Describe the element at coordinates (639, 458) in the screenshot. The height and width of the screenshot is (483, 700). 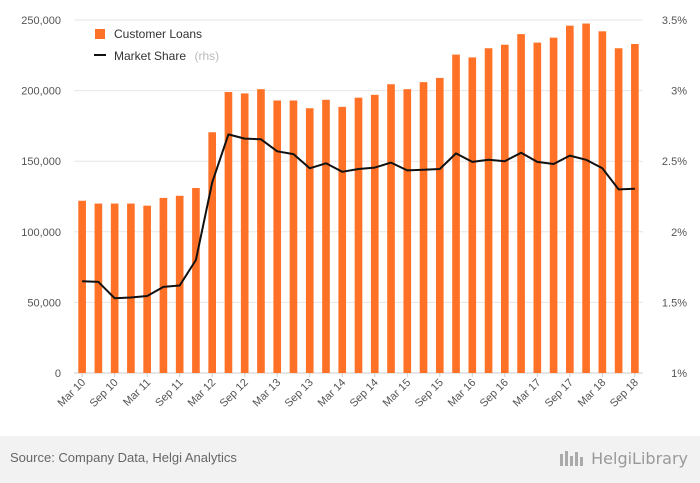
I see `logo-text: HelgiLibrary` at that location.